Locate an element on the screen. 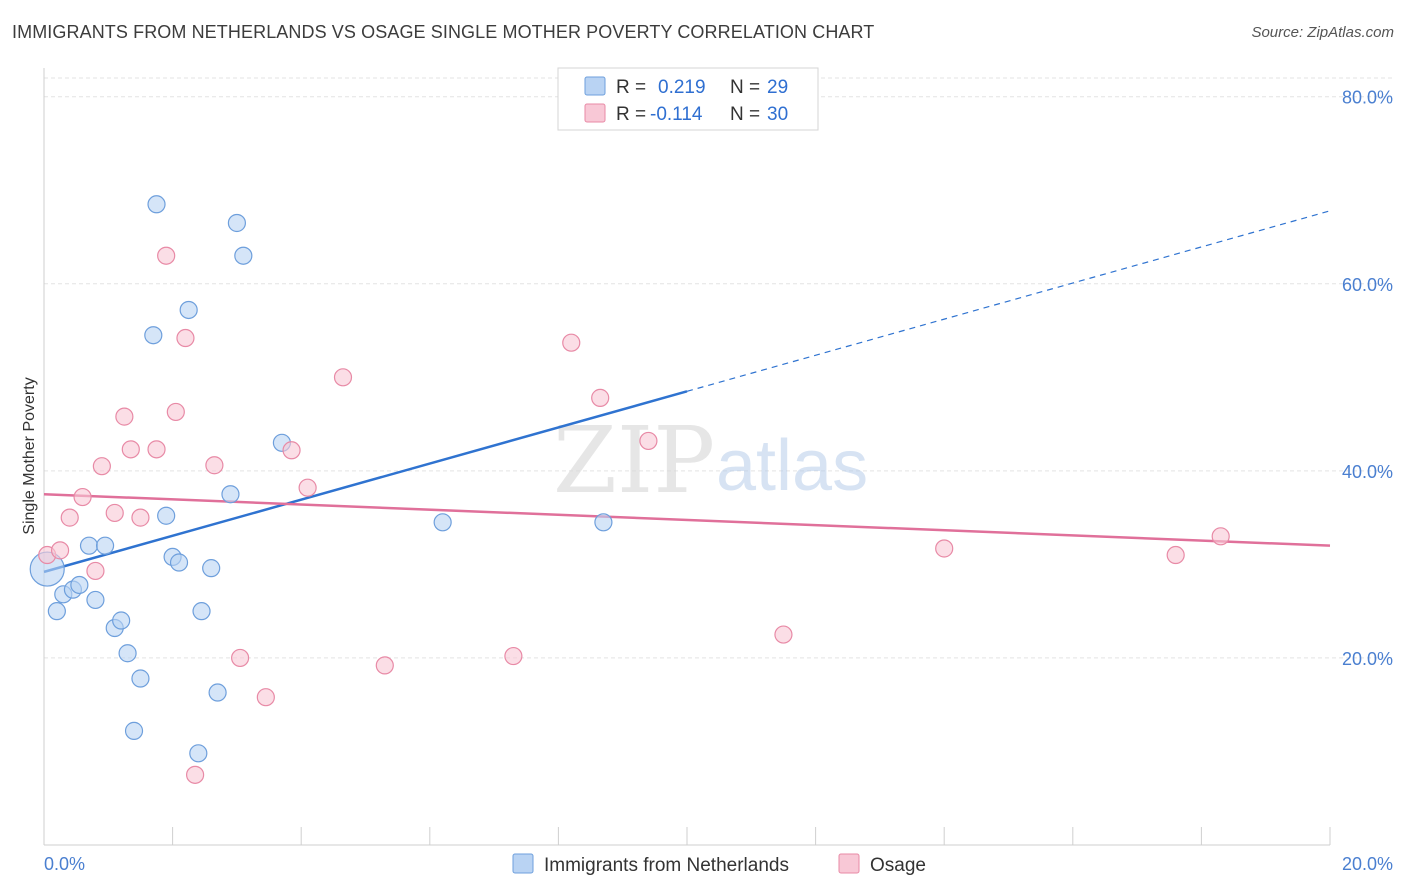  y-tick-label-80: 80.0% is located at coordinates (1367, 98).